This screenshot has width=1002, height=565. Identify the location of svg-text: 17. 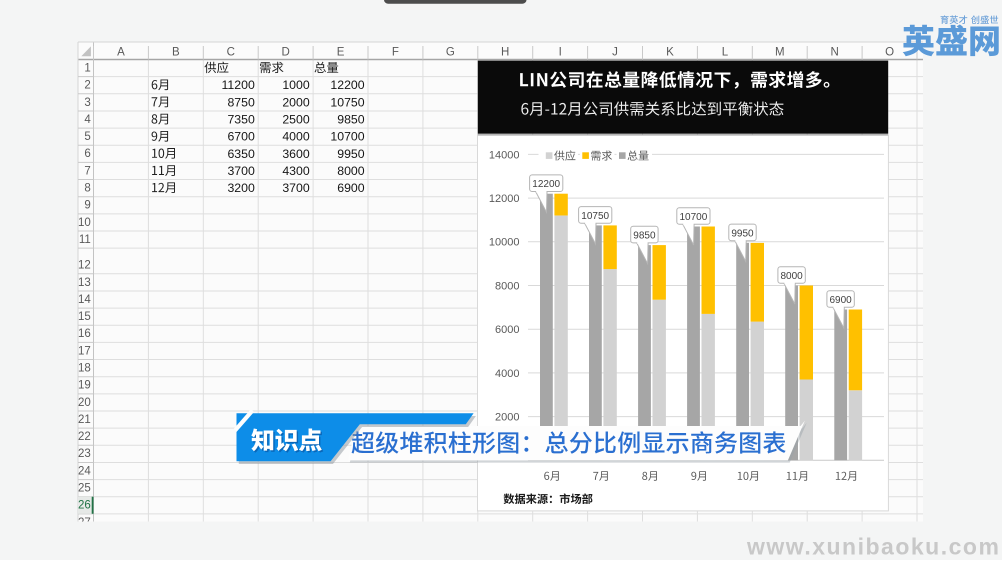
(84, 351).